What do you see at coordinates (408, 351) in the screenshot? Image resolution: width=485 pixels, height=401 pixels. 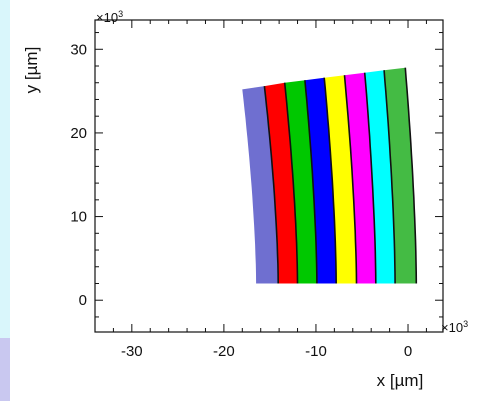 I see `x-tick-label: 0` at bounding box center [408, 351].